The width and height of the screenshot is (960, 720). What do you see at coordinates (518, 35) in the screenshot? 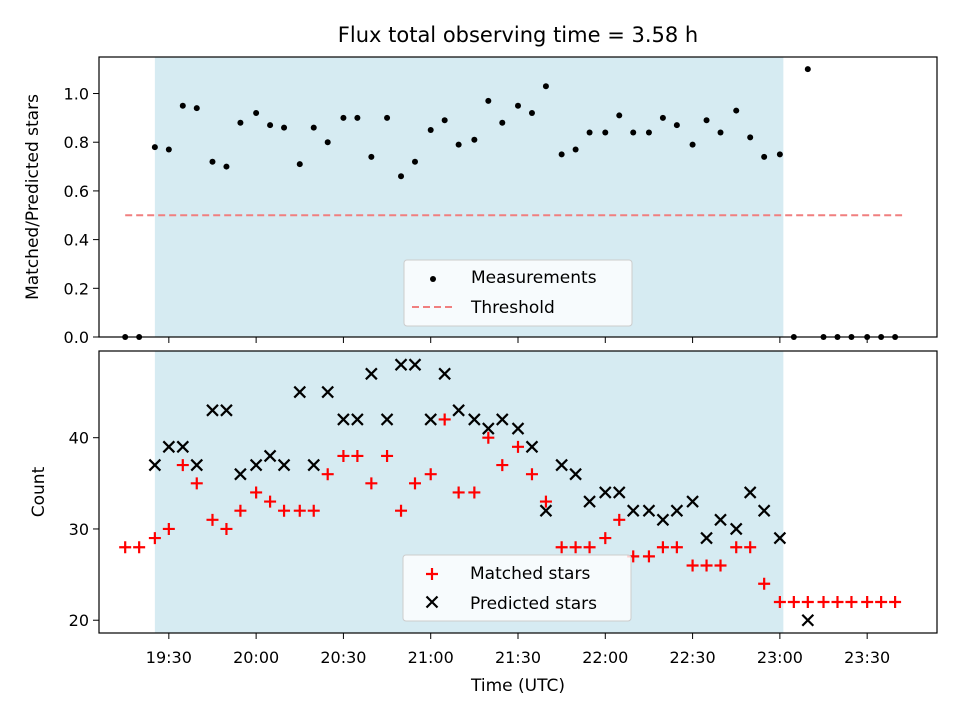
I see `chart-title: Flux total observing time = 3.58 h` at bounding box center [518, 35].